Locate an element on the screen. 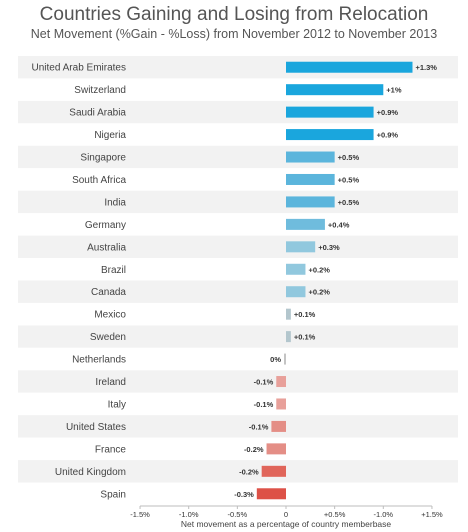  value-label: -0.3% is located at coordinates (244, 494).